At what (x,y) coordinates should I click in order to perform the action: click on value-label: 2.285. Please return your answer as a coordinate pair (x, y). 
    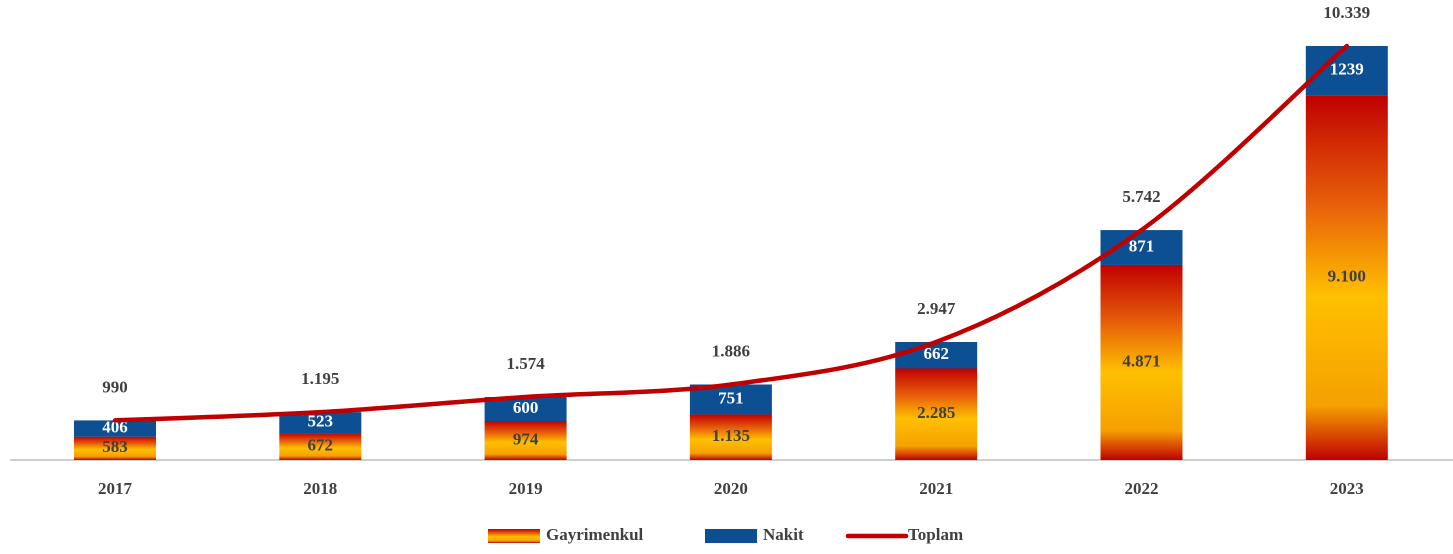
    Looking at the image, I should click on (936, 412).